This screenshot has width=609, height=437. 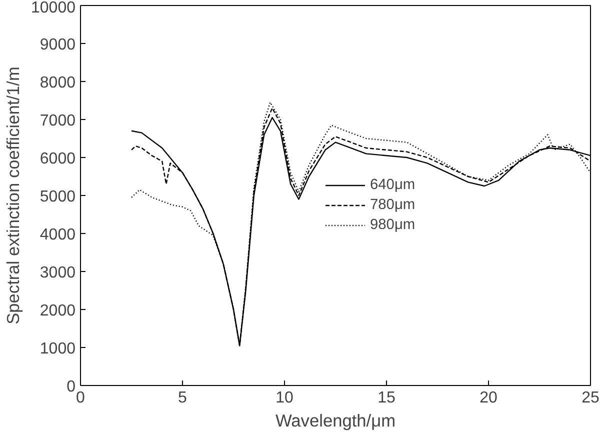 I want to click on x-tick-label: 25, so click(x=591, y=398).